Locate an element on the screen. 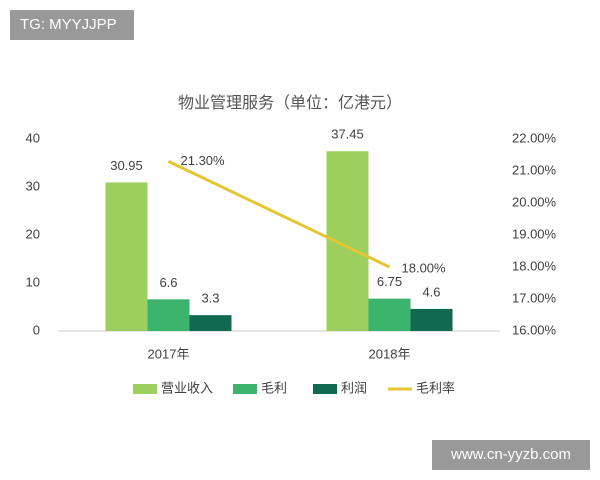 This screenshot has width=600, height=480. value-label: 6.75 is located at coordinates (389, 281).